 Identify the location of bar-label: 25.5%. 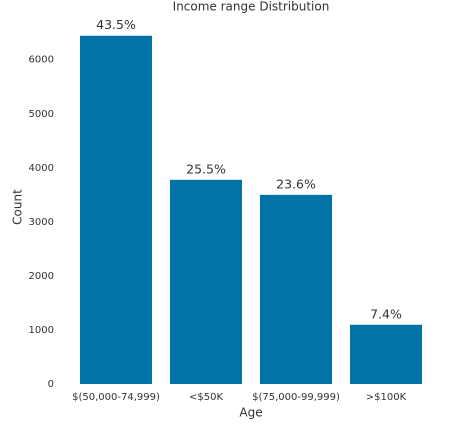
(206, 168).